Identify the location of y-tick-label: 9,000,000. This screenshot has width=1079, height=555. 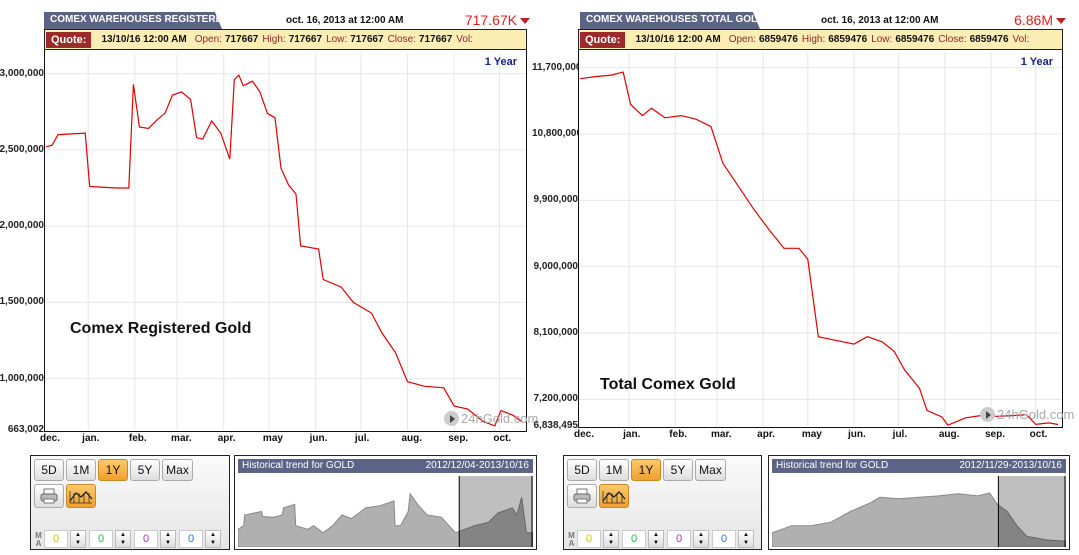
(556, 266).